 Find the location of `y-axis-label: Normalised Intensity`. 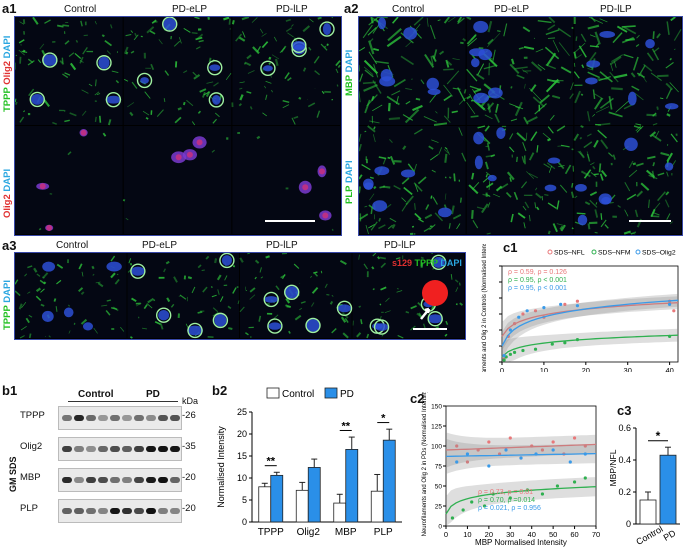

y-axis-label: Normalised Intensity is located at coordinates (221, 467).